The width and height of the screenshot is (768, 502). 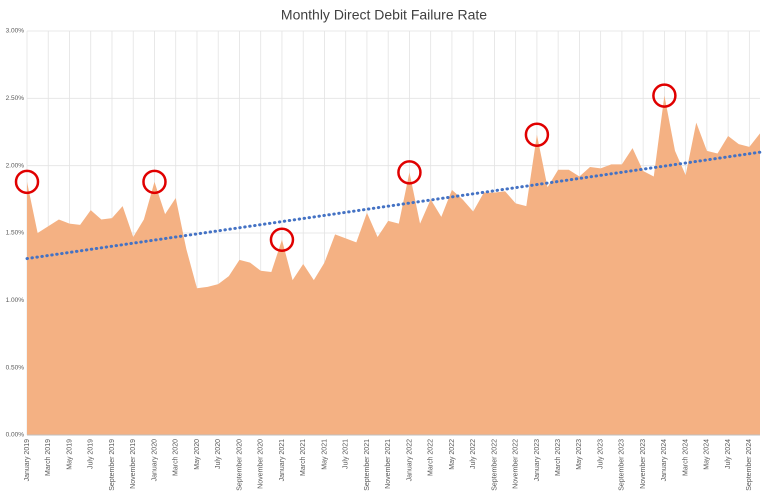 What do you see at coordinates (685, 457) in the screenshot?
I see `x-tick-label: March 2024` at bounding box center [685, 457].